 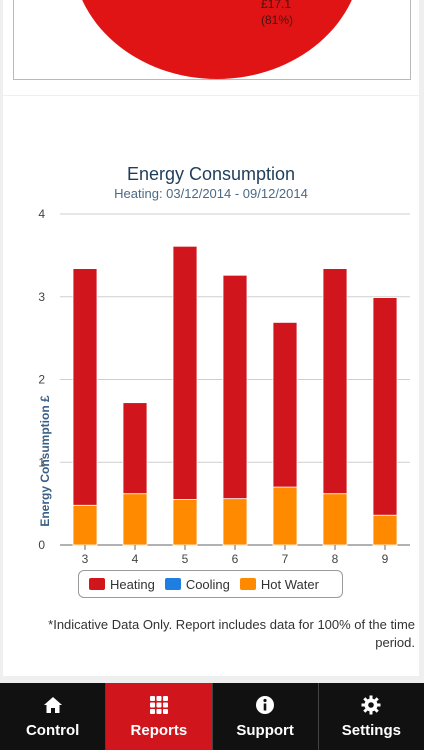 I want to click on y-tick-label: 0, so click(x=41, y=545).